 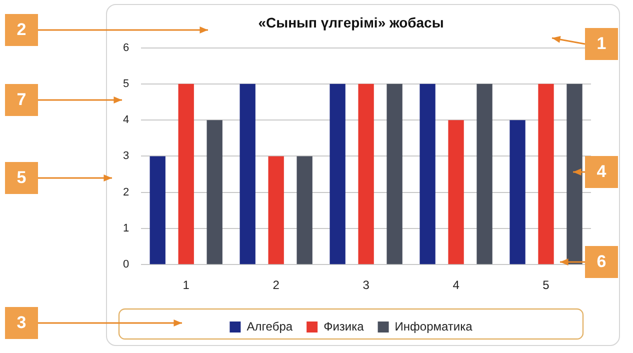 I want to click on x-tick-label: 2, so click(x=276, y=285).